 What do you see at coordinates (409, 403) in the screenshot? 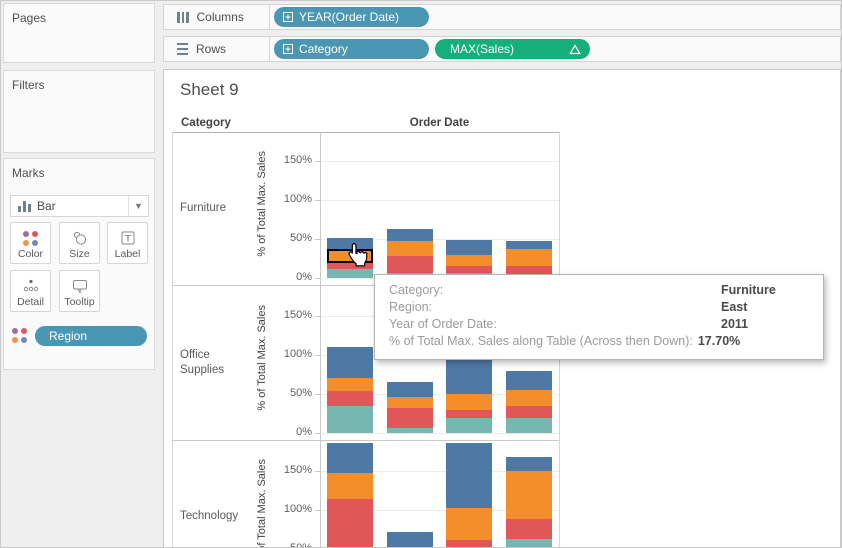
I see `bar-segment-office-supplies-2012-east` at bounding box center [409, 403].